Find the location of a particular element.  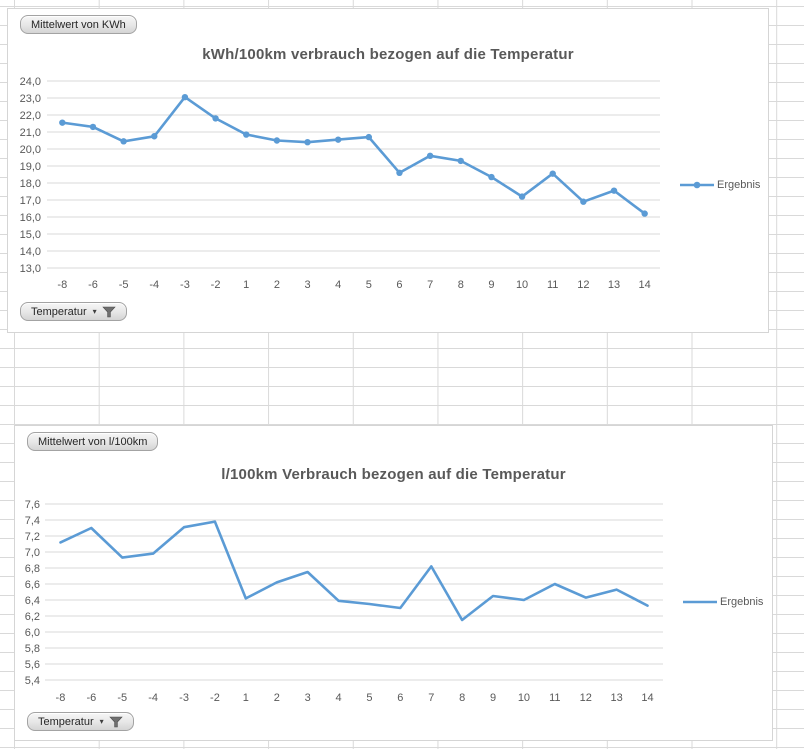

svg-text: 5,8 is located at coordinates (32, 649).